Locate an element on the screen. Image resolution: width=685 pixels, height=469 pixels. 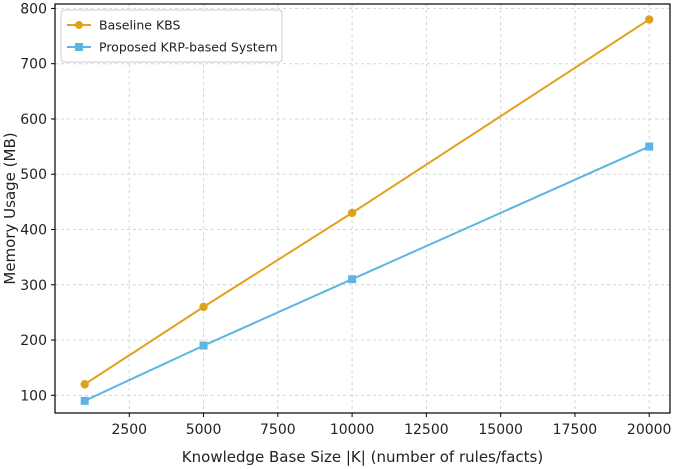
x-tick-label: 17500 is located at coordinates (575, 430).